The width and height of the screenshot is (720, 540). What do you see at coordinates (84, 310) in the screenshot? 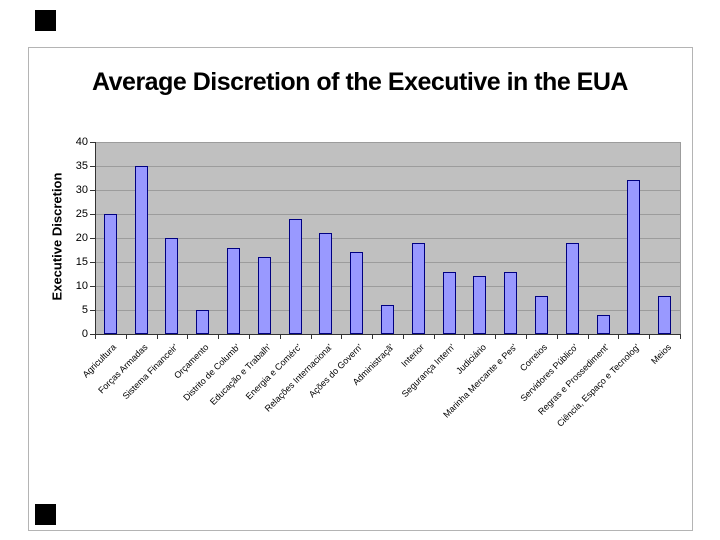
I see `y-tick-label: 5` at bounding box center [84, 310].